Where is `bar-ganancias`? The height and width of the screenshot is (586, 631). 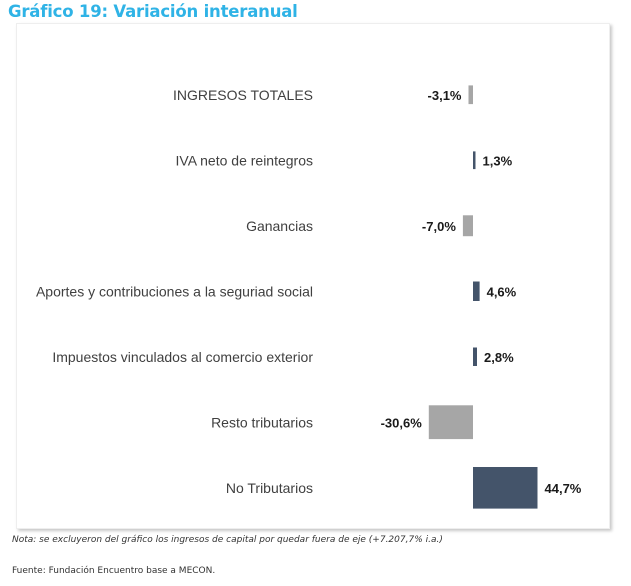 bar-ganancias is located at coordinates (467, 226).